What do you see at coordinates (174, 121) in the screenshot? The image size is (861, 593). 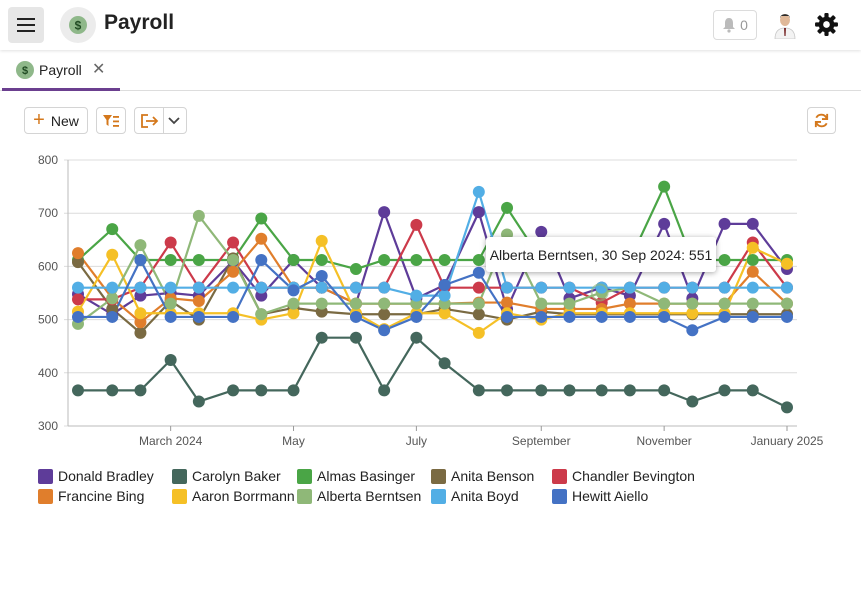 I see `chevron-down-icon` at bounding box center [174, 121].